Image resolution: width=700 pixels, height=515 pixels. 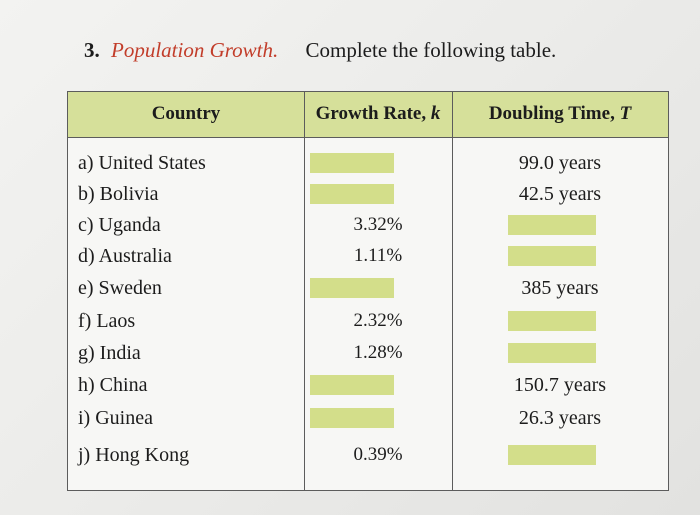 What do you see at coordinates (378, 320) in the screenshot?
I see `growth-rate-value: 2.32%` at bounding box center [378, 320].